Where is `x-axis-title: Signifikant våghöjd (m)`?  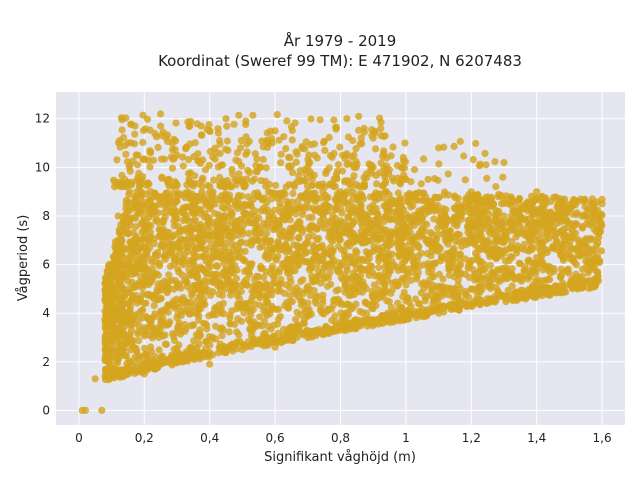
x-axis-title: Signifikant våghöjd (m) is located at coordinates (340, 457).